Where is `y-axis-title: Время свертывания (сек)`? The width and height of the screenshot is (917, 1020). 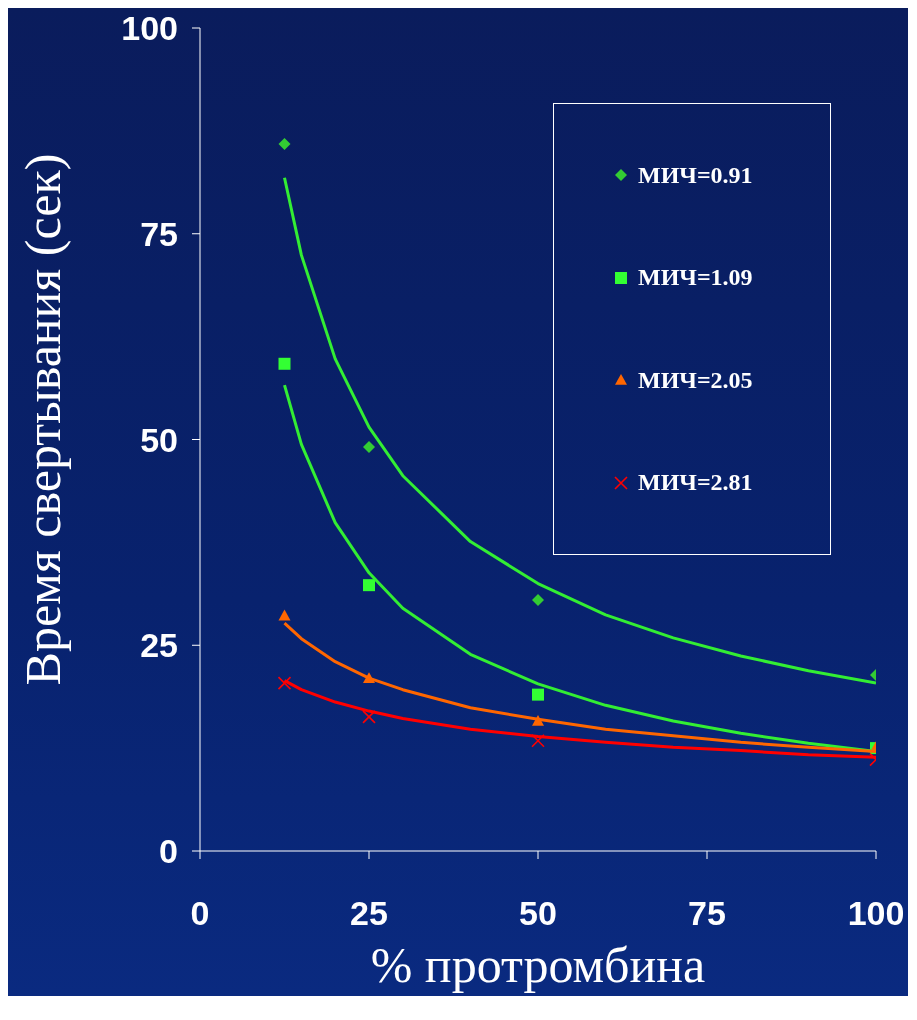 y-axis-title: Время свертывания (сек) is located at coordinates (42, 419).